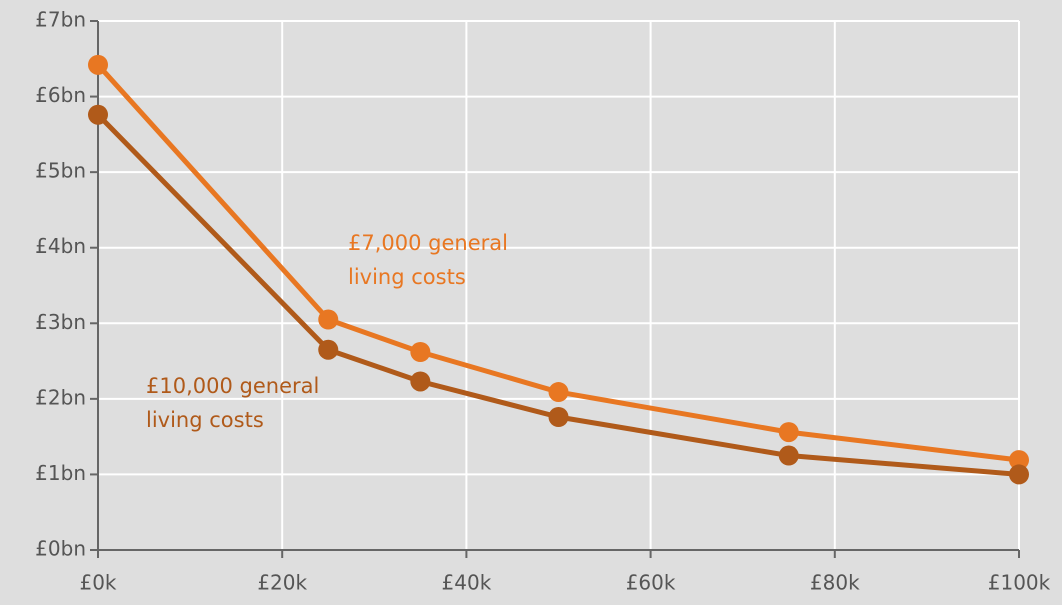  What do you see at coordinates (97, 583) in the screenshot?
I see `x-tick-label: £0k` at bounding box center [97, 583].